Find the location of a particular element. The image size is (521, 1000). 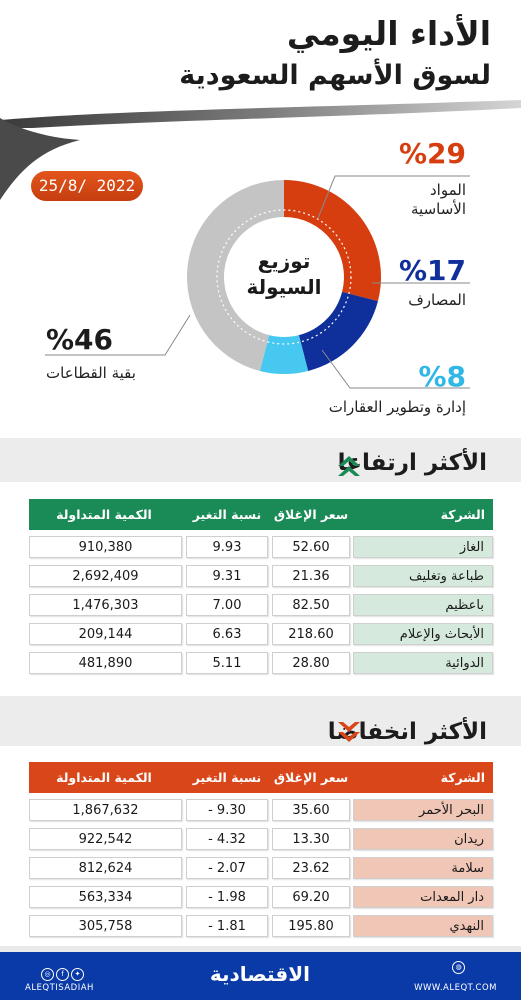

donut-slice-banks is located at coordinates (338, 331).